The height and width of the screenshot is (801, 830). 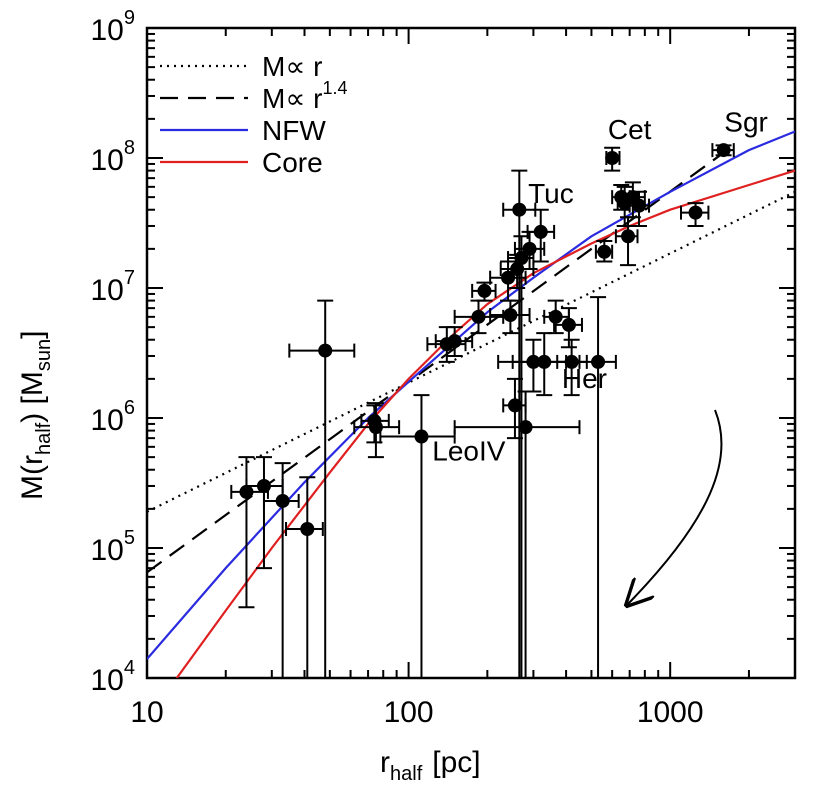 What do you see at coordinates (630, 129) in the screenshot?
I see `annotation-label: Cet` at bounding box center [630, 129].